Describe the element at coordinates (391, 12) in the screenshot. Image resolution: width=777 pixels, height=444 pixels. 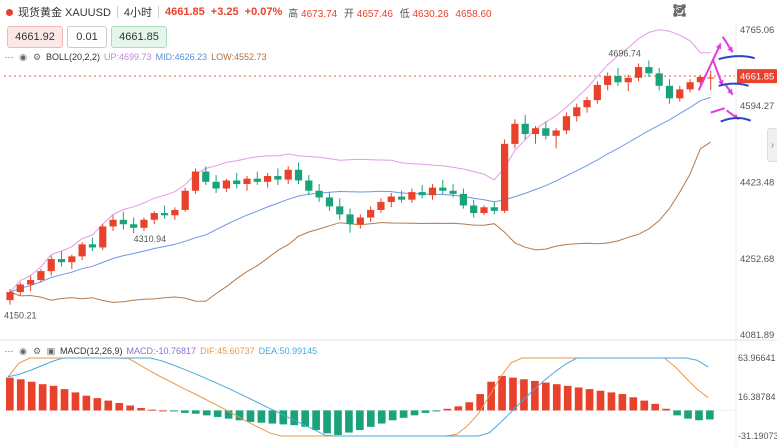
I see `ohlc-readout: 高 4673.74 开 4657.46 低 4630.26 4658.60` at that location.